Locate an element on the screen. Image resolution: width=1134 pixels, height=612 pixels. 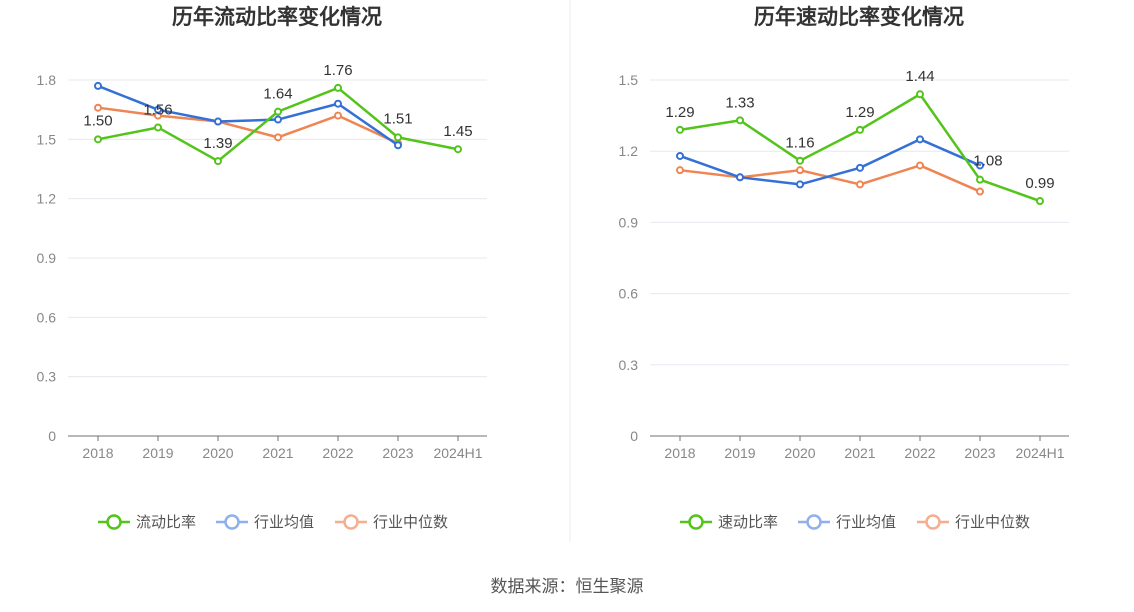
data-label: 1.16 is located at coordinates (799, 143).